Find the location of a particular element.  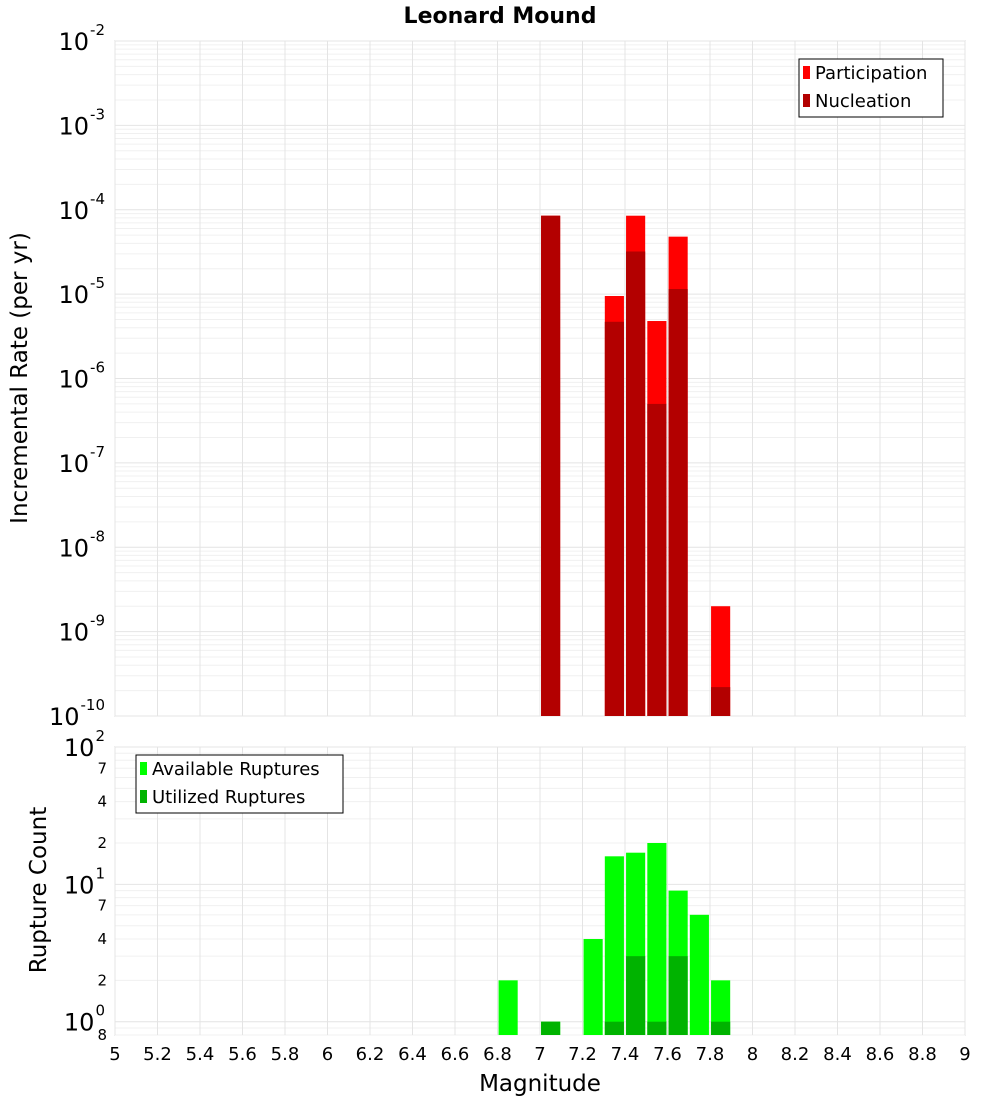

bottom-y-tick-label: 10 0 is located at coordinates (84, 1019).